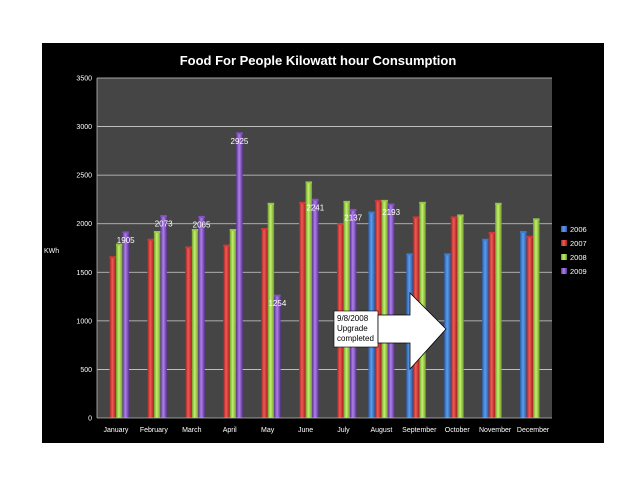  Describe the element at coordinates (163, 317) in the screenshot. I see `bar-2009-february` at that location.